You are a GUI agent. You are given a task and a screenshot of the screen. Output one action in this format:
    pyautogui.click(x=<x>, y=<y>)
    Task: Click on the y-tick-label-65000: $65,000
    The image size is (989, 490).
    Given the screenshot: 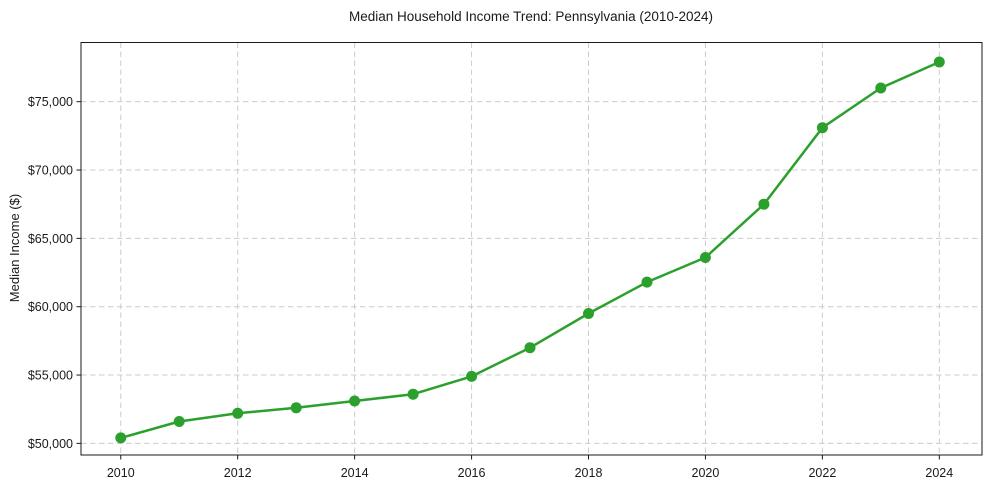 What is the action you would take?
    pyautogui.click(x=50, y=239)
    